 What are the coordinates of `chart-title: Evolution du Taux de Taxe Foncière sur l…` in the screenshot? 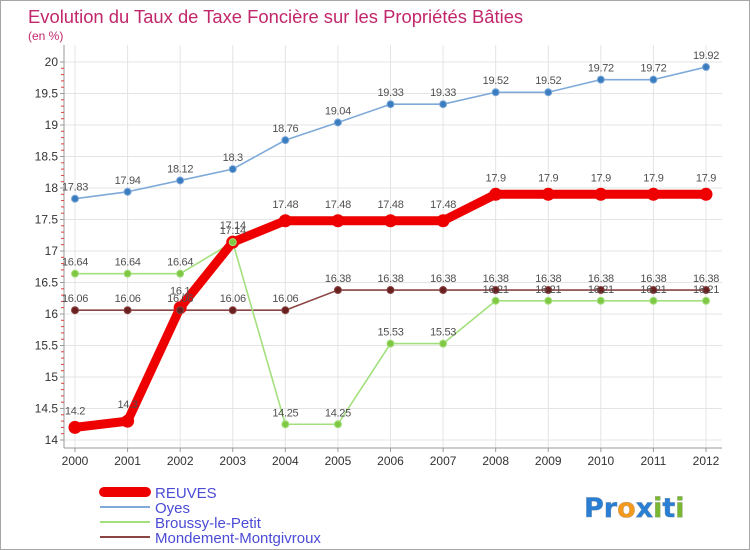 It's located at (275, 16).